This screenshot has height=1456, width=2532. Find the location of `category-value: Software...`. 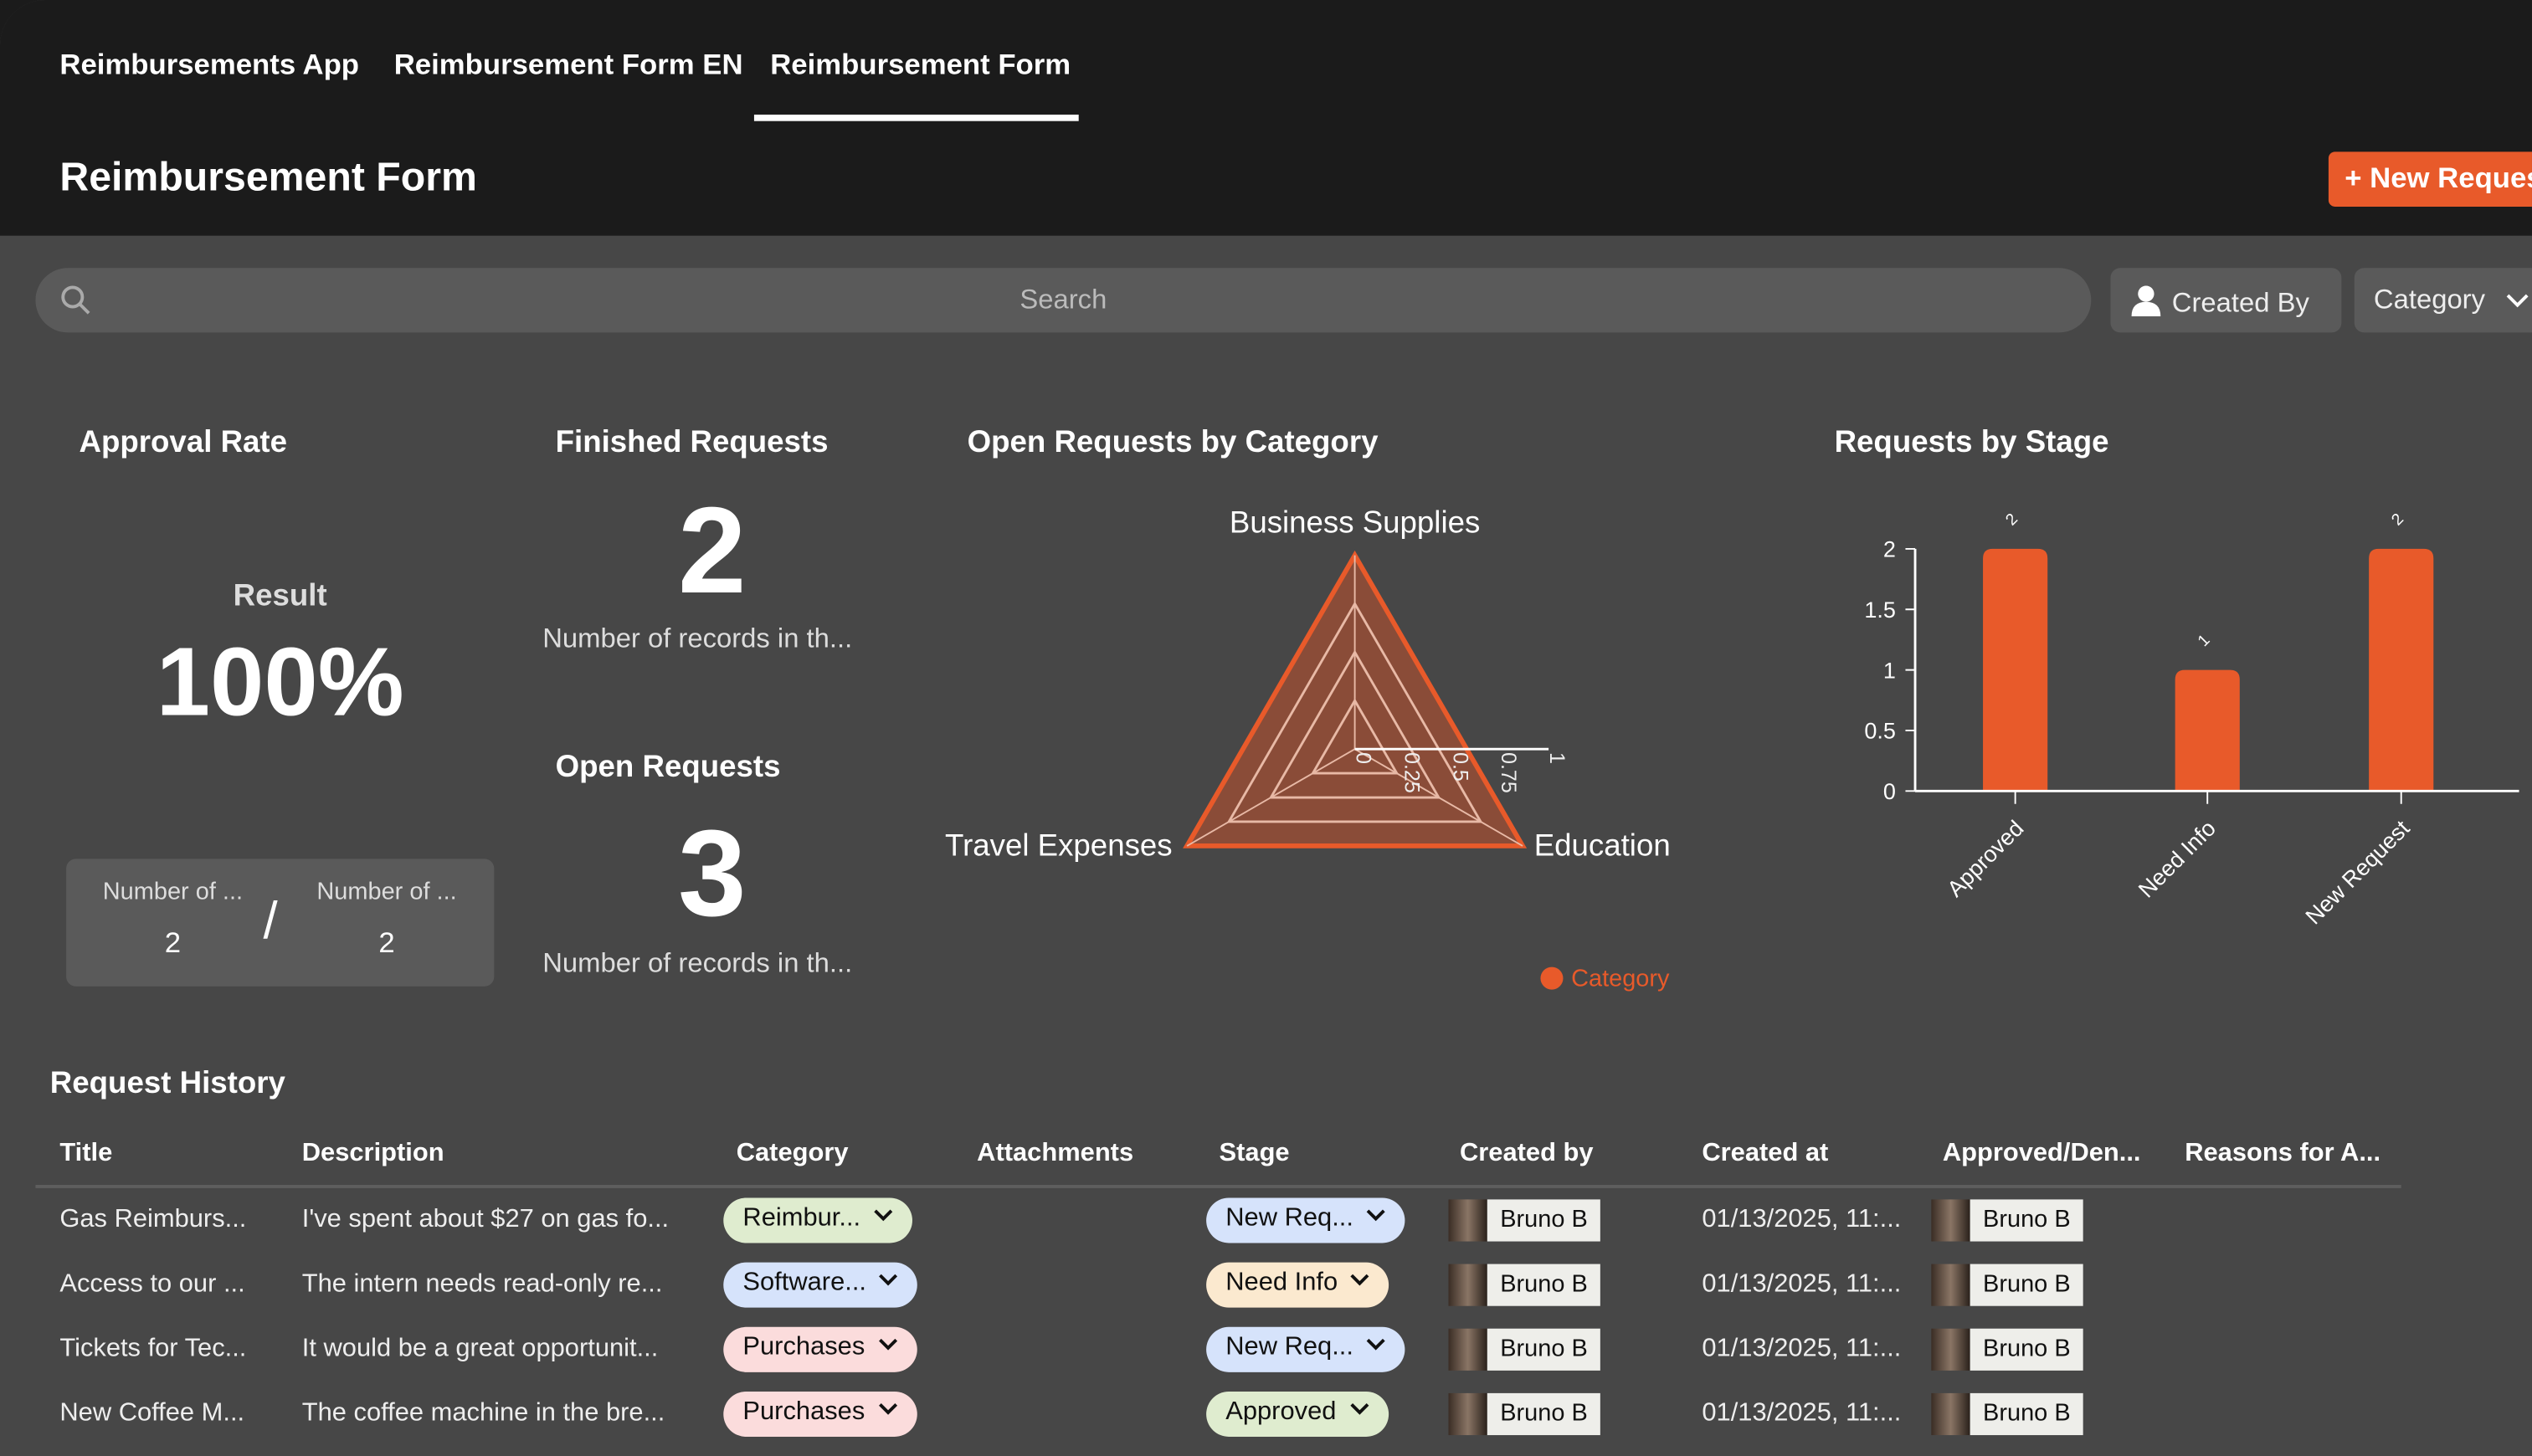

category-value: Software... is located at coordinates (804, 1283).